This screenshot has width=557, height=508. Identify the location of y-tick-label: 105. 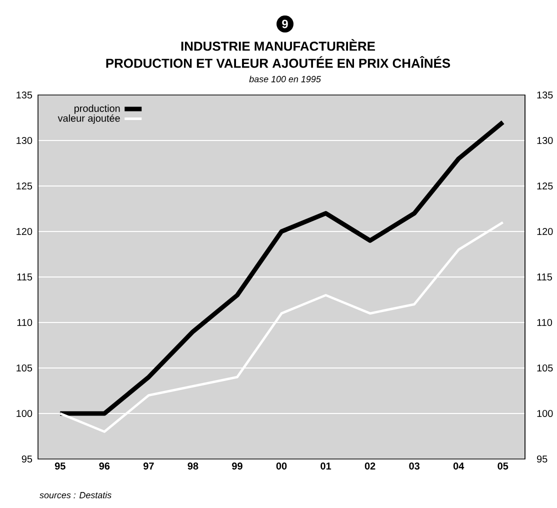
(24, 368).